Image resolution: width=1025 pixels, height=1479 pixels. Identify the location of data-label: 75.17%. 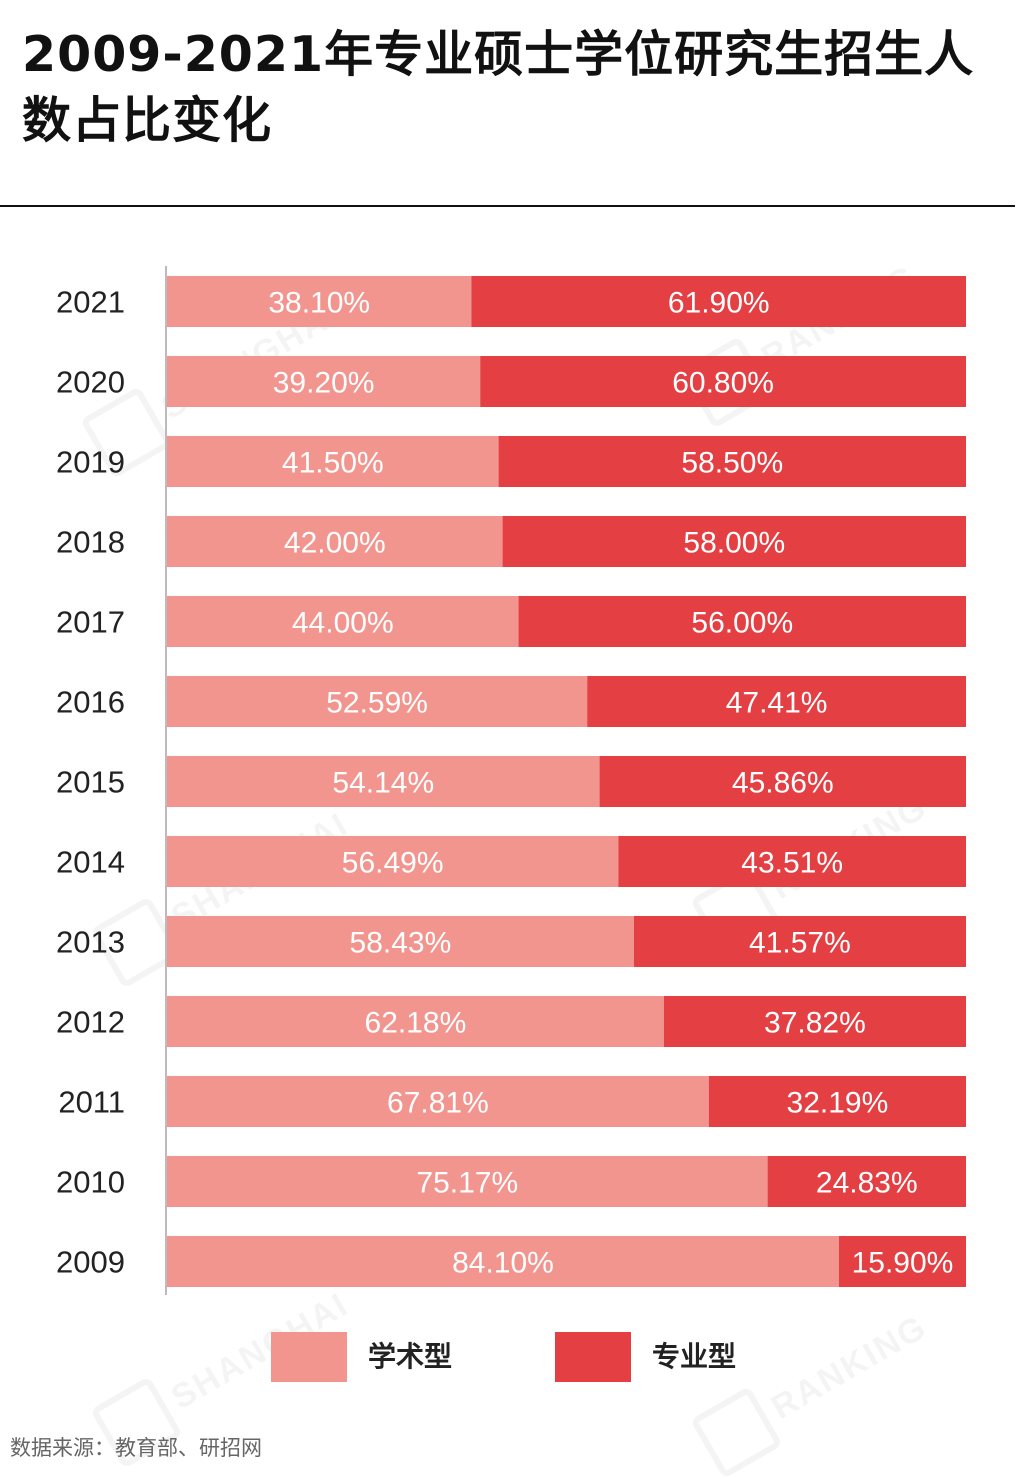
(467, 1183).